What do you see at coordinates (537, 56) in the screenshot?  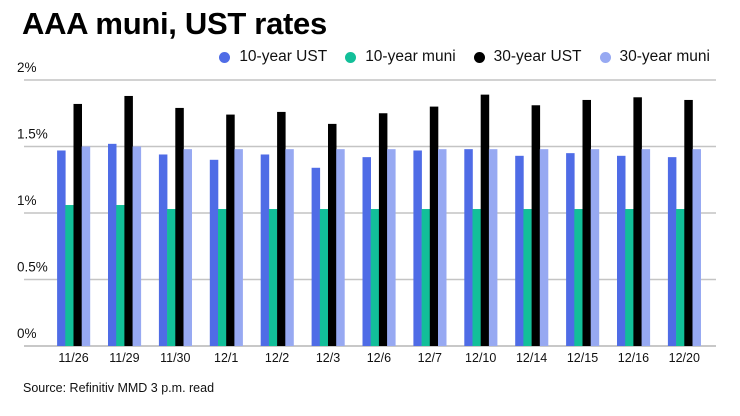 I see `legend-label: 30-year UST` at bounding box center [537, 56].